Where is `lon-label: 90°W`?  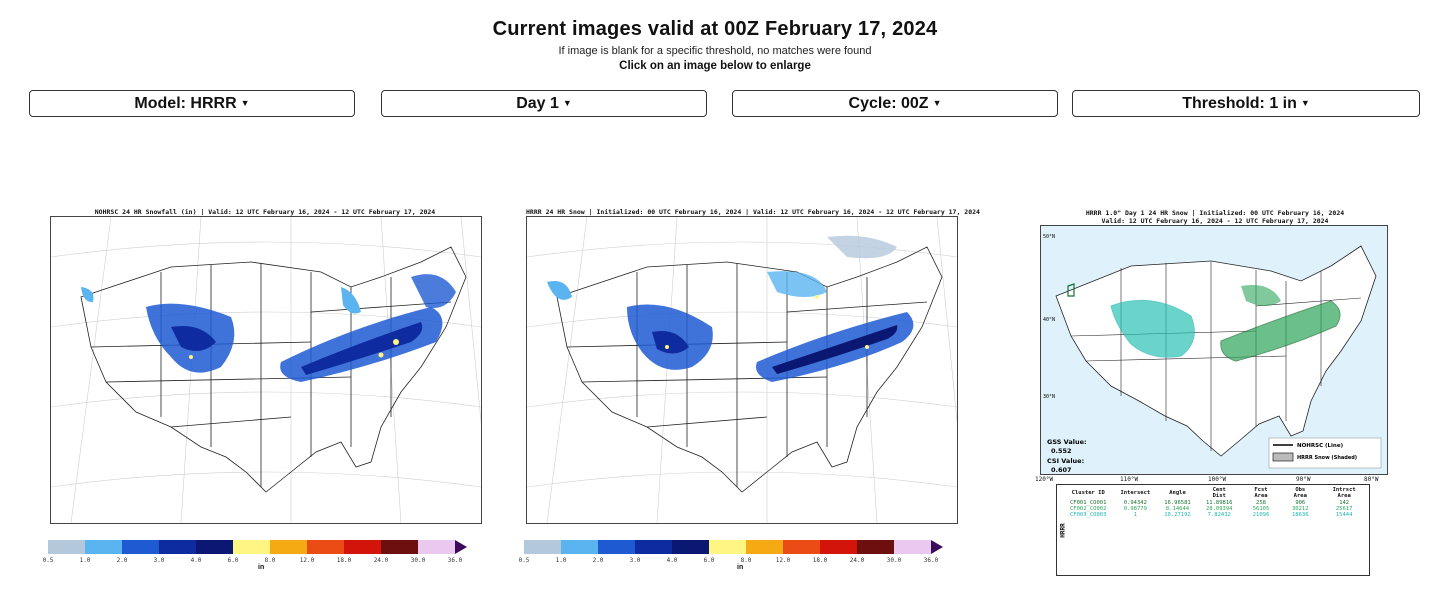 lon-label: 90°W is located at coordinates (1303, 479).